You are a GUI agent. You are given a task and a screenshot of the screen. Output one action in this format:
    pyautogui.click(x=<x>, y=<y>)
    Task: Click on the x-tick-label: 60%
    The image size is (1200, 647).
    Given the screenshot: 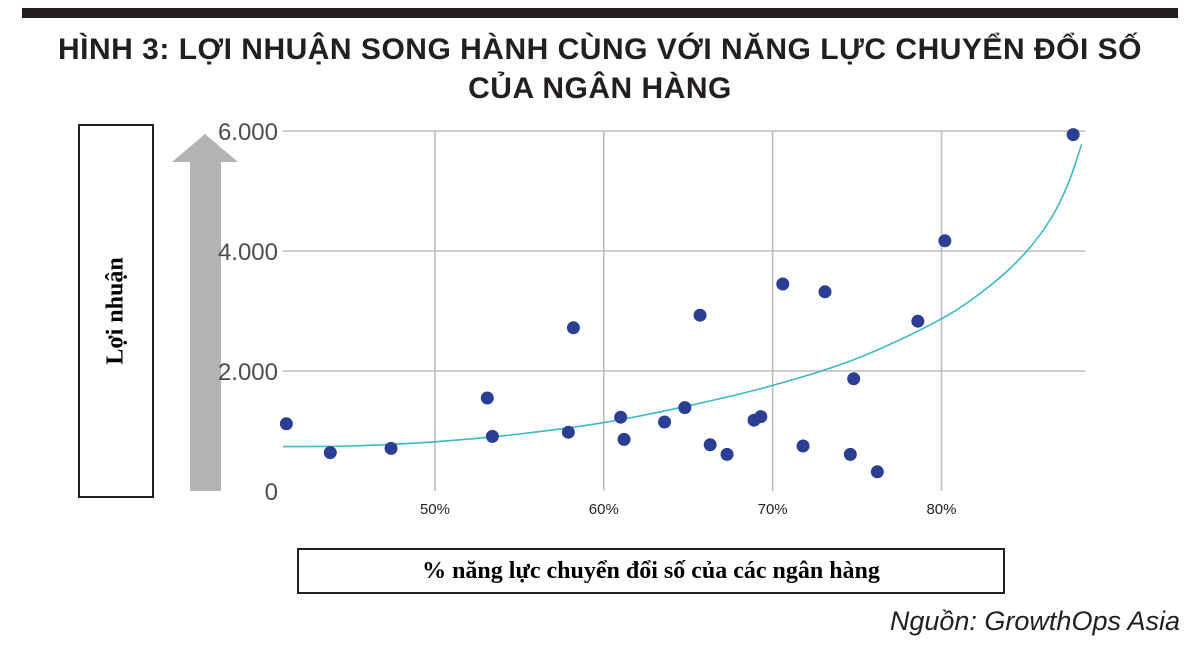 What is the action you would take?
    pyautogui.click(x=604, y=509)
    